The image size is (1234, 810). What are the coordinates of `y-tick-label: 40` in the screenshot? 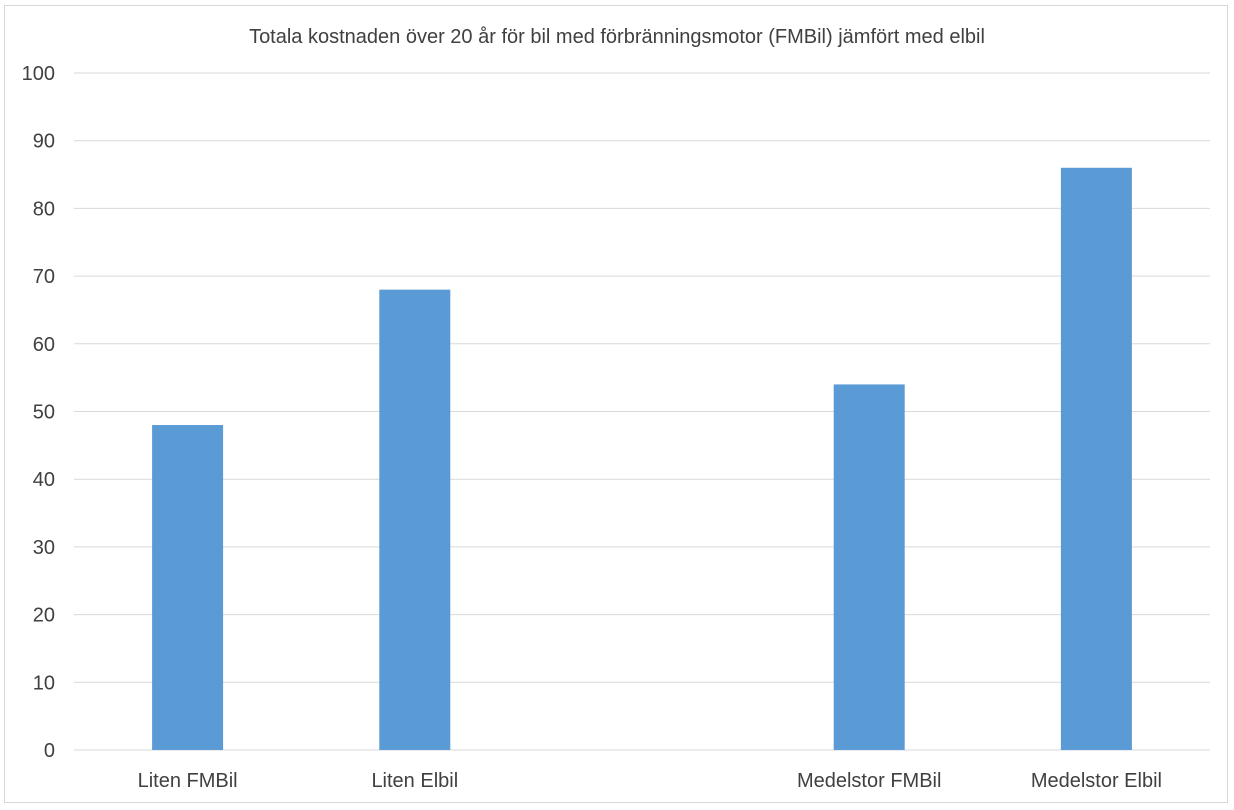 It's located at (44, 480).